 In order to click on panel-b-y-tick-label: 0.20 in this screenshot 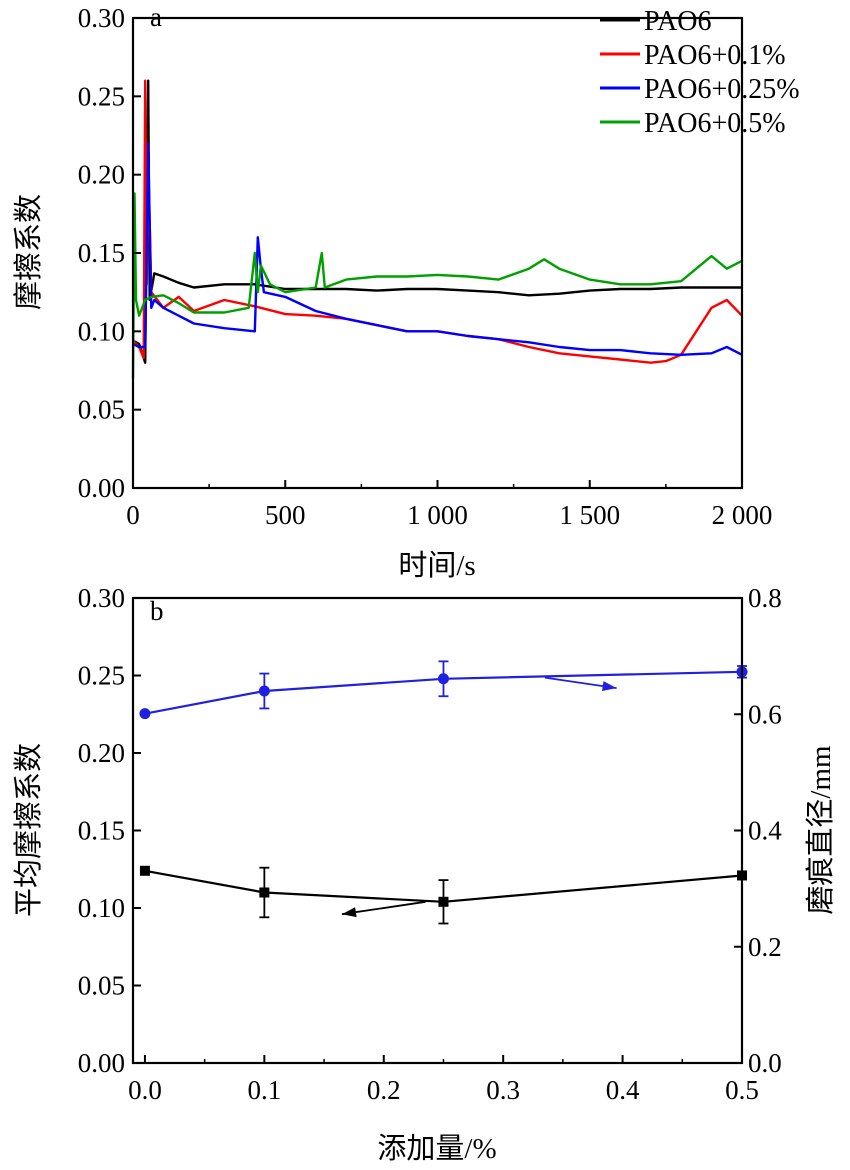, I will do `click(101, 753)`.